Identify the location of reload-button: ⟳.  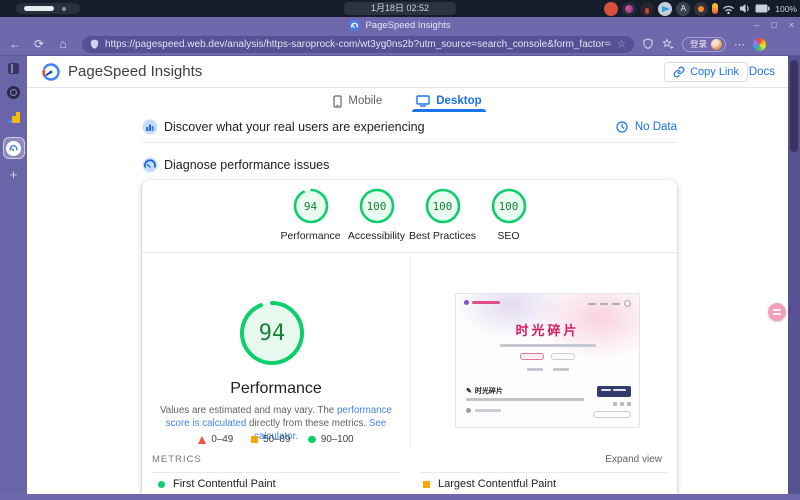
(39, 44).